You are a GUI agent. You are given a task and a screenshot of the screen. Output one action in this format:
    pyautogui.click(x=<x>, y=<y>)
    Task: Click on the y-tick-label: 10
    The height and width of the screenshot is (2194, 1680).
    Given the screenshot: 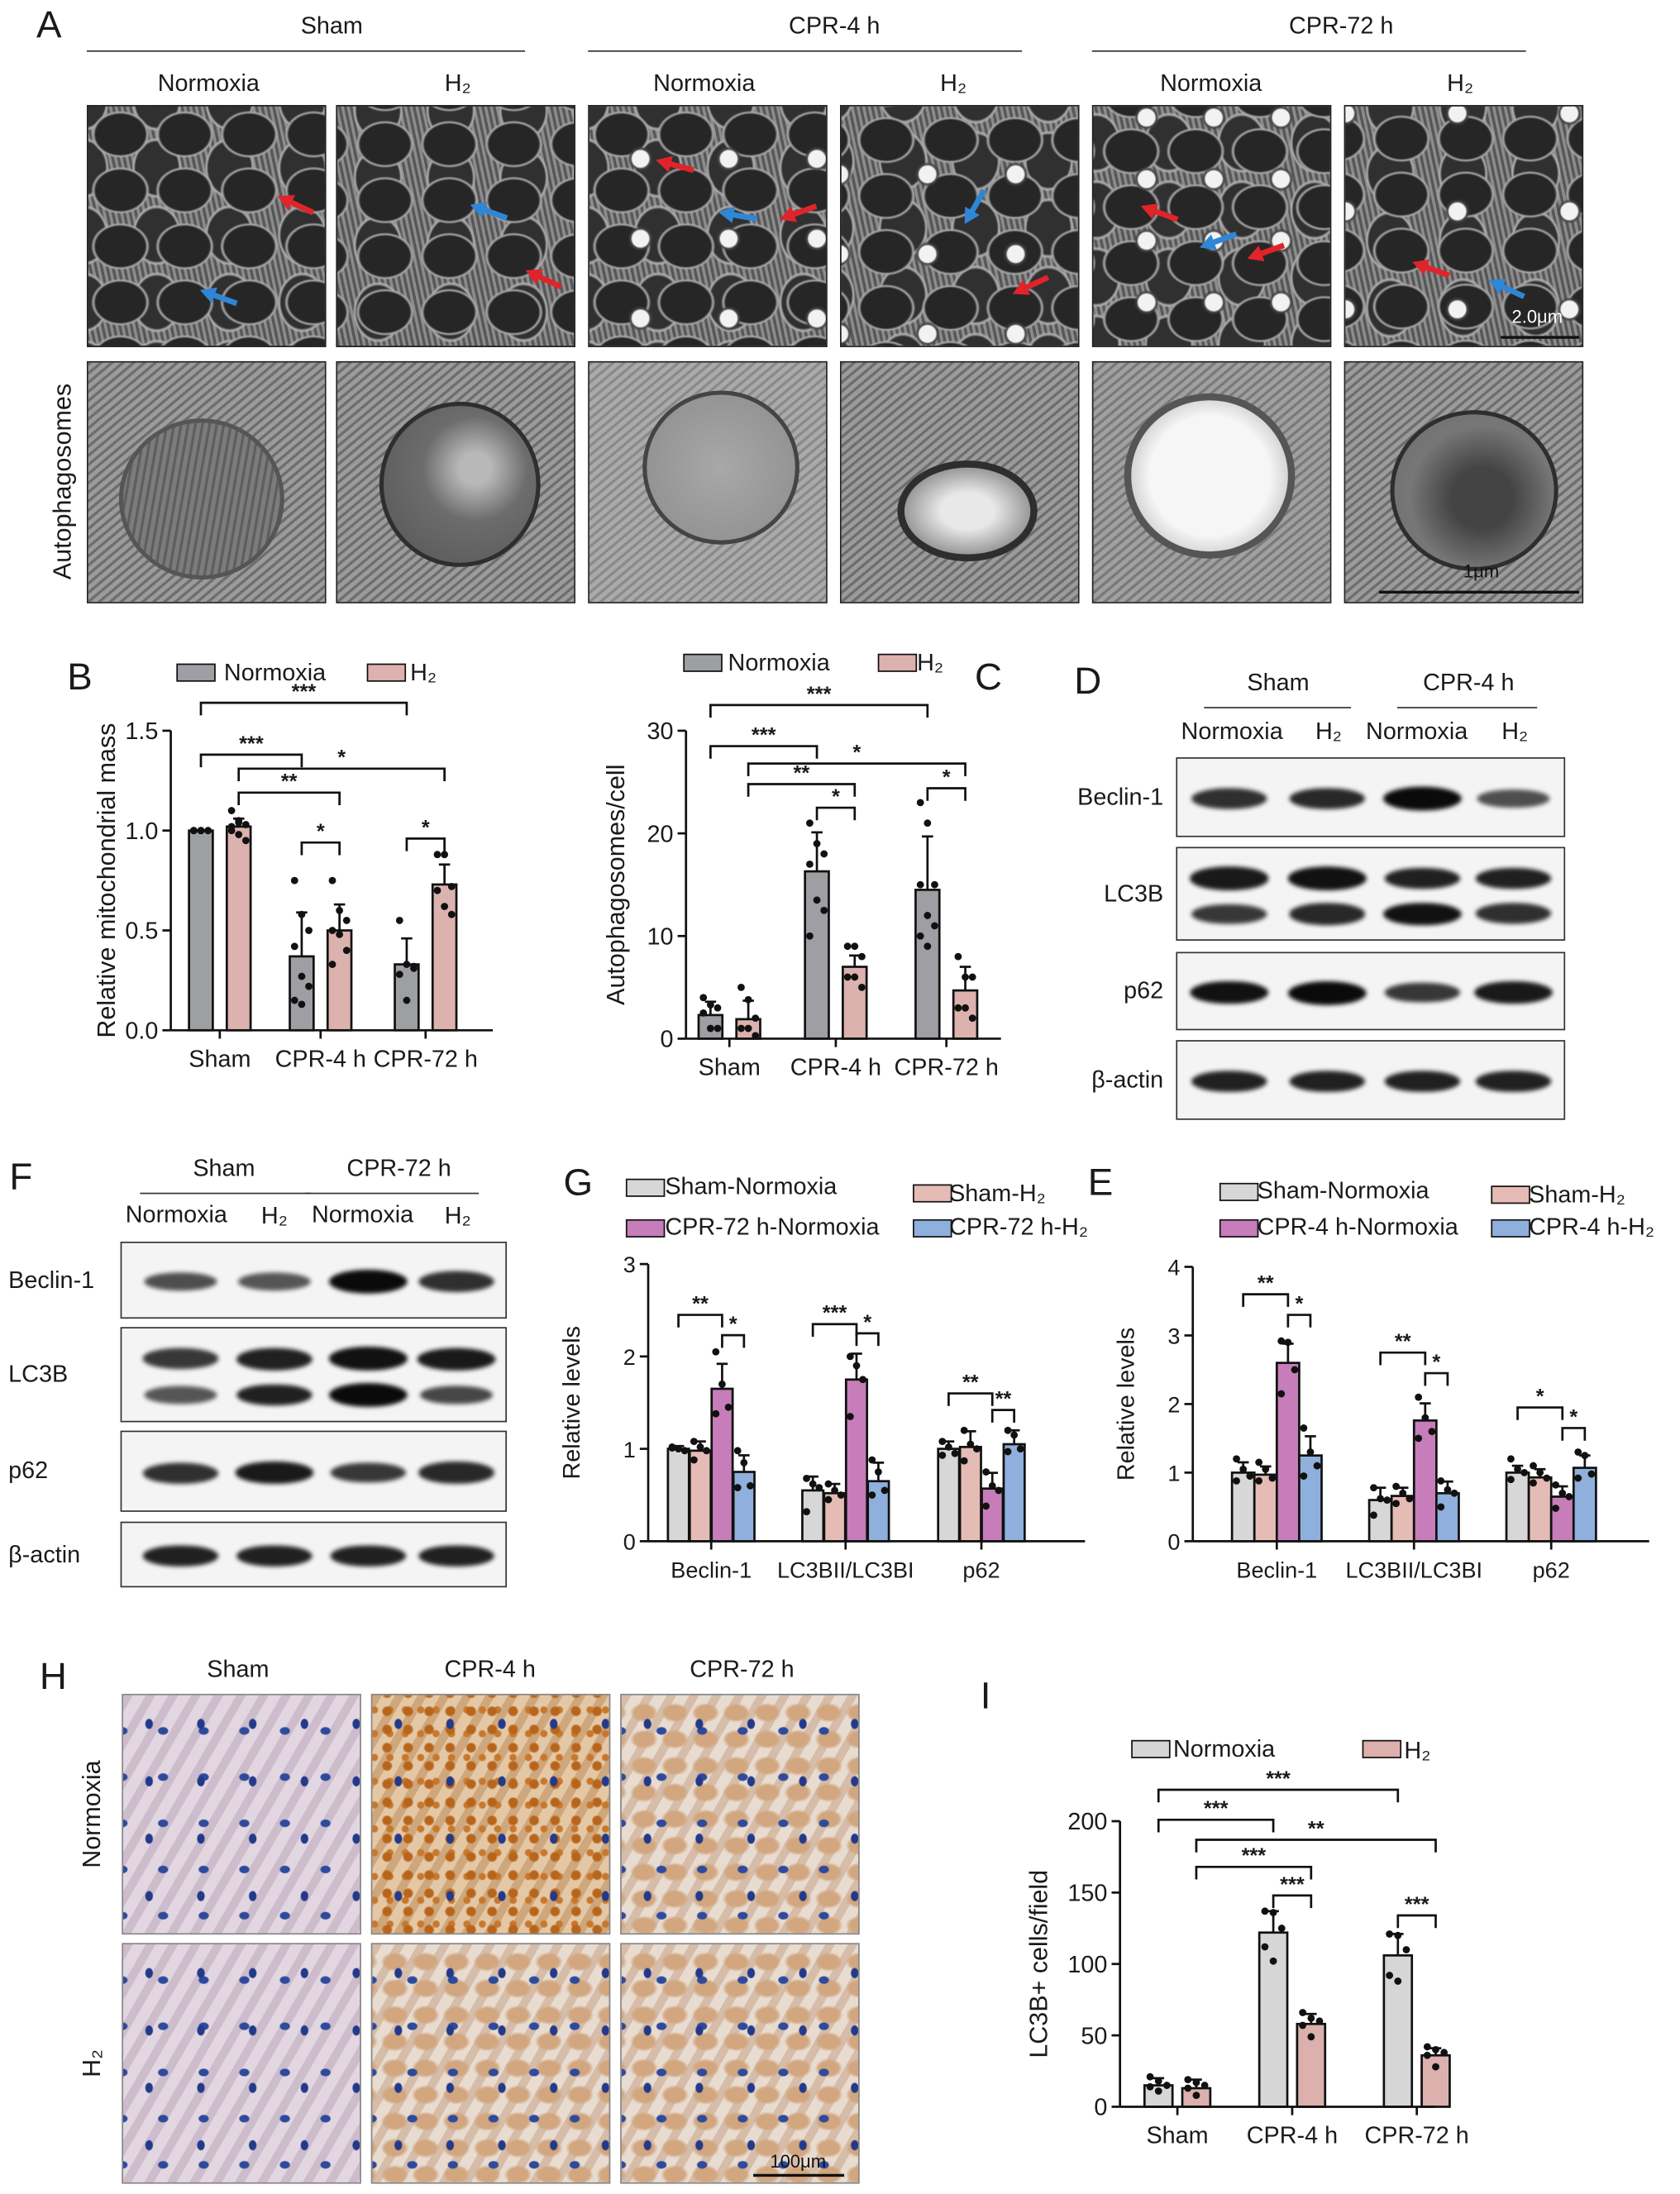 What is the action you would take?
    pyautogui.click(x=660, y=936)
    